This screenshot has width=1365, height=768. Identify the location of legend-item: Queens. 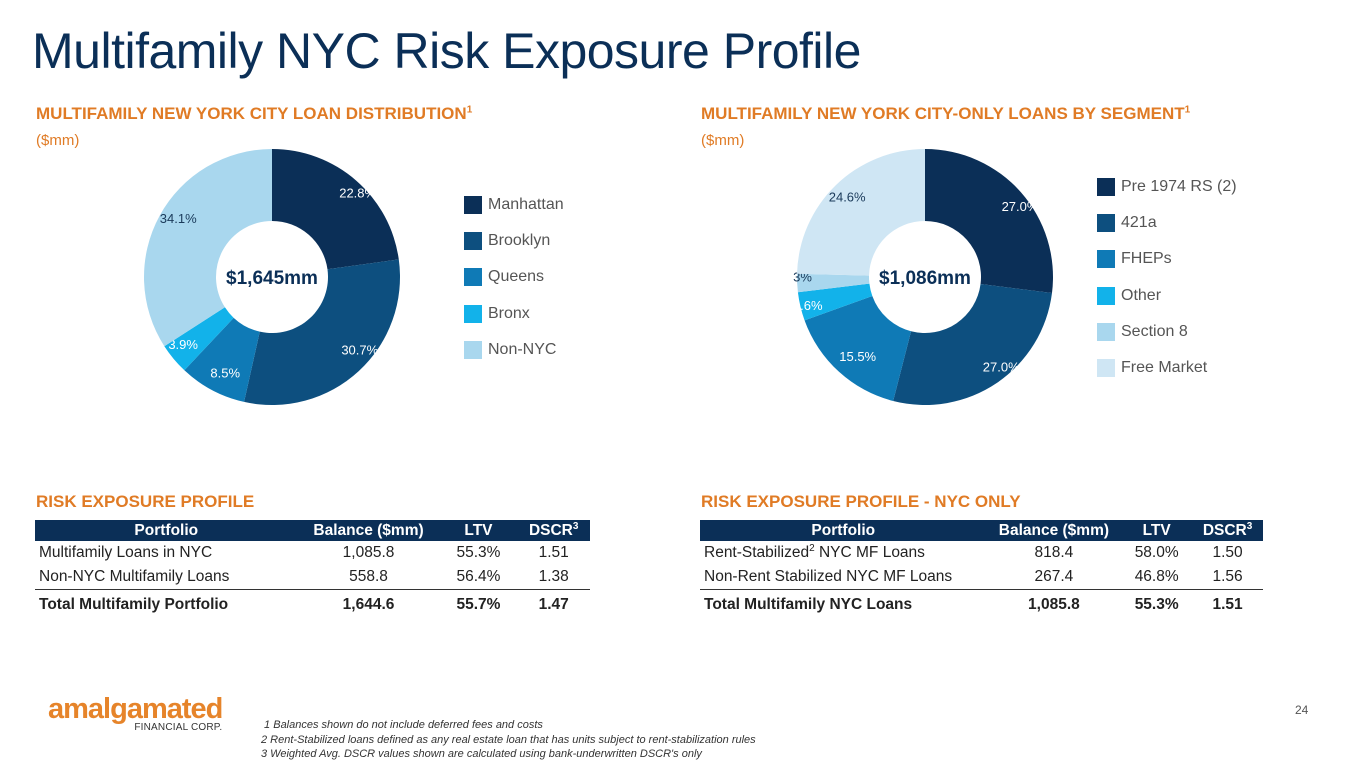
(514, 277).